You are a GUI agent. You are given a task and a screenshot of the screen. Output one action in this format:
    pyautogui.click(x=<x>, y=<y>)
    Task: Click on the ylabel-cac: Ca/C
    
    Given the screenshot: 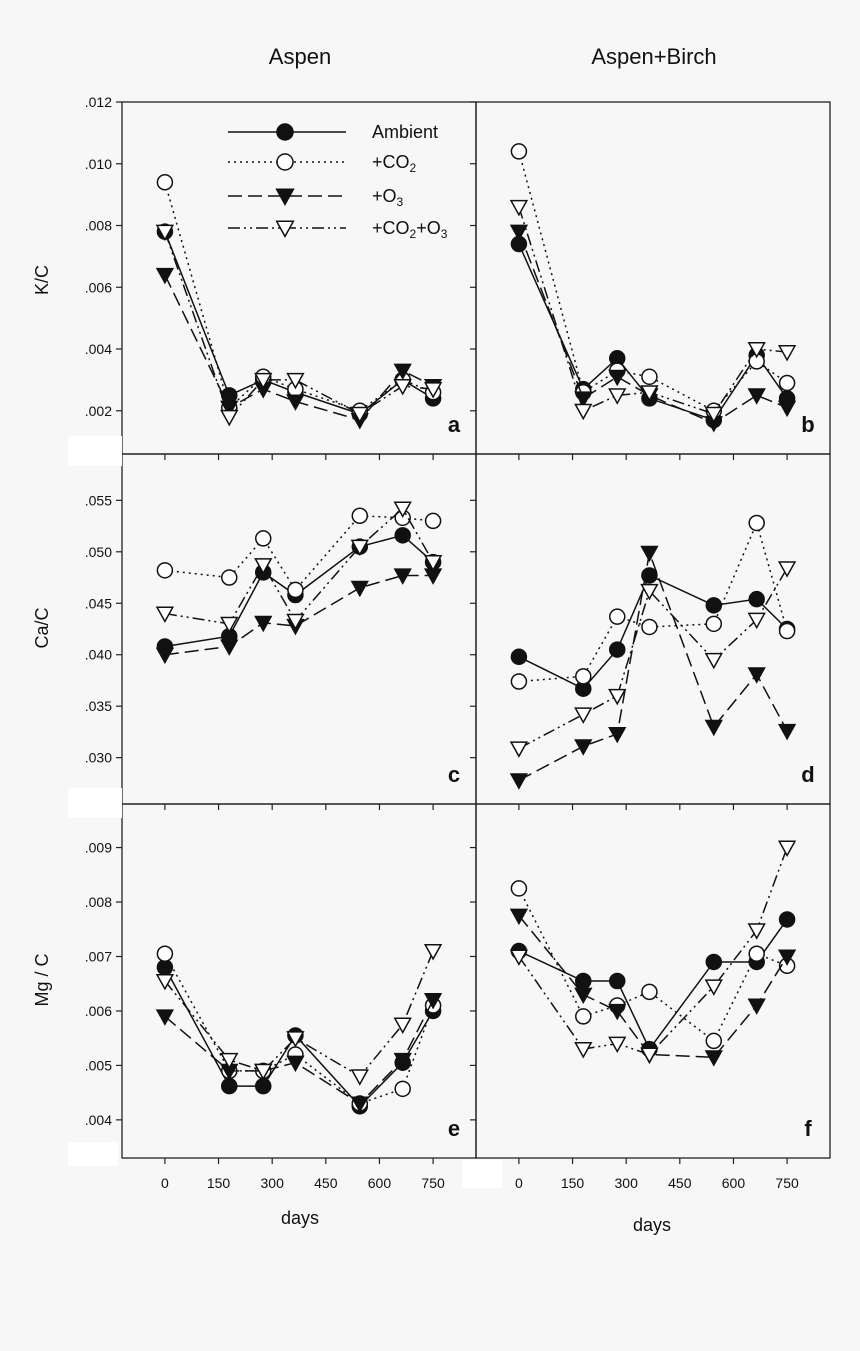 What is the action you would take?
    pyautogui.click(x=42, y=627)
    